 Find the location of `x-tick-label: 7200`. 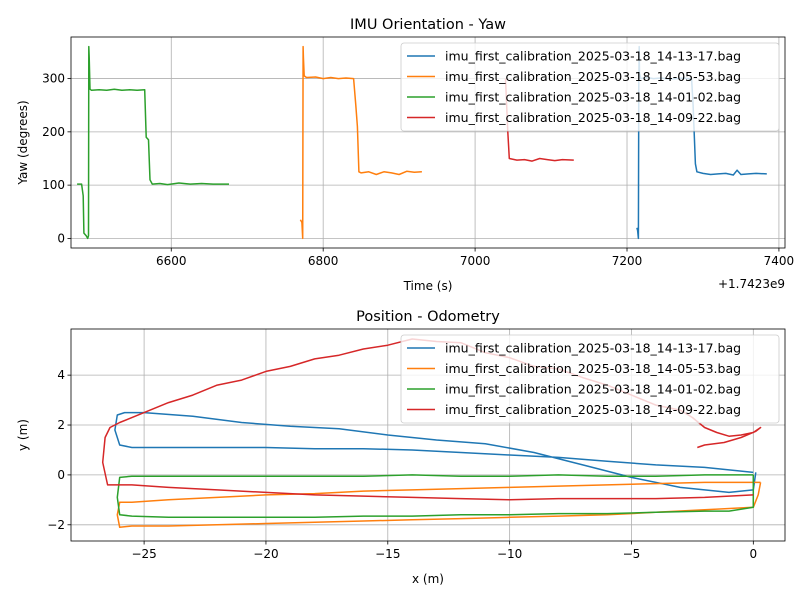

x-tick-label: 7200 is located at coordinates (627, 261).